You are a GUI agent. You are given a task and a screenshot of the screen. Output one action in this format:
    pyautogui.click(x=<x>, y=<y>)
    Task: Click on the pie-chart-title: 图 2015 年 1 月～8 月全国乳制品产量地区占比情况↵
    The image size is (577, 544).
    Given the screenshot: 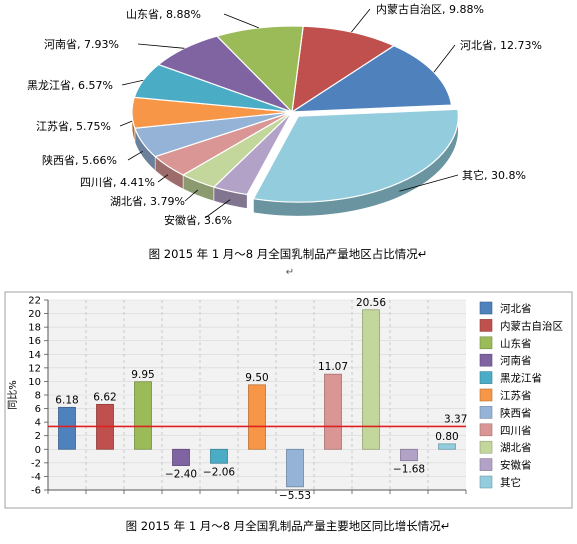 What is the action you would take?
    pyautogui.click(x=288, y=254)
    